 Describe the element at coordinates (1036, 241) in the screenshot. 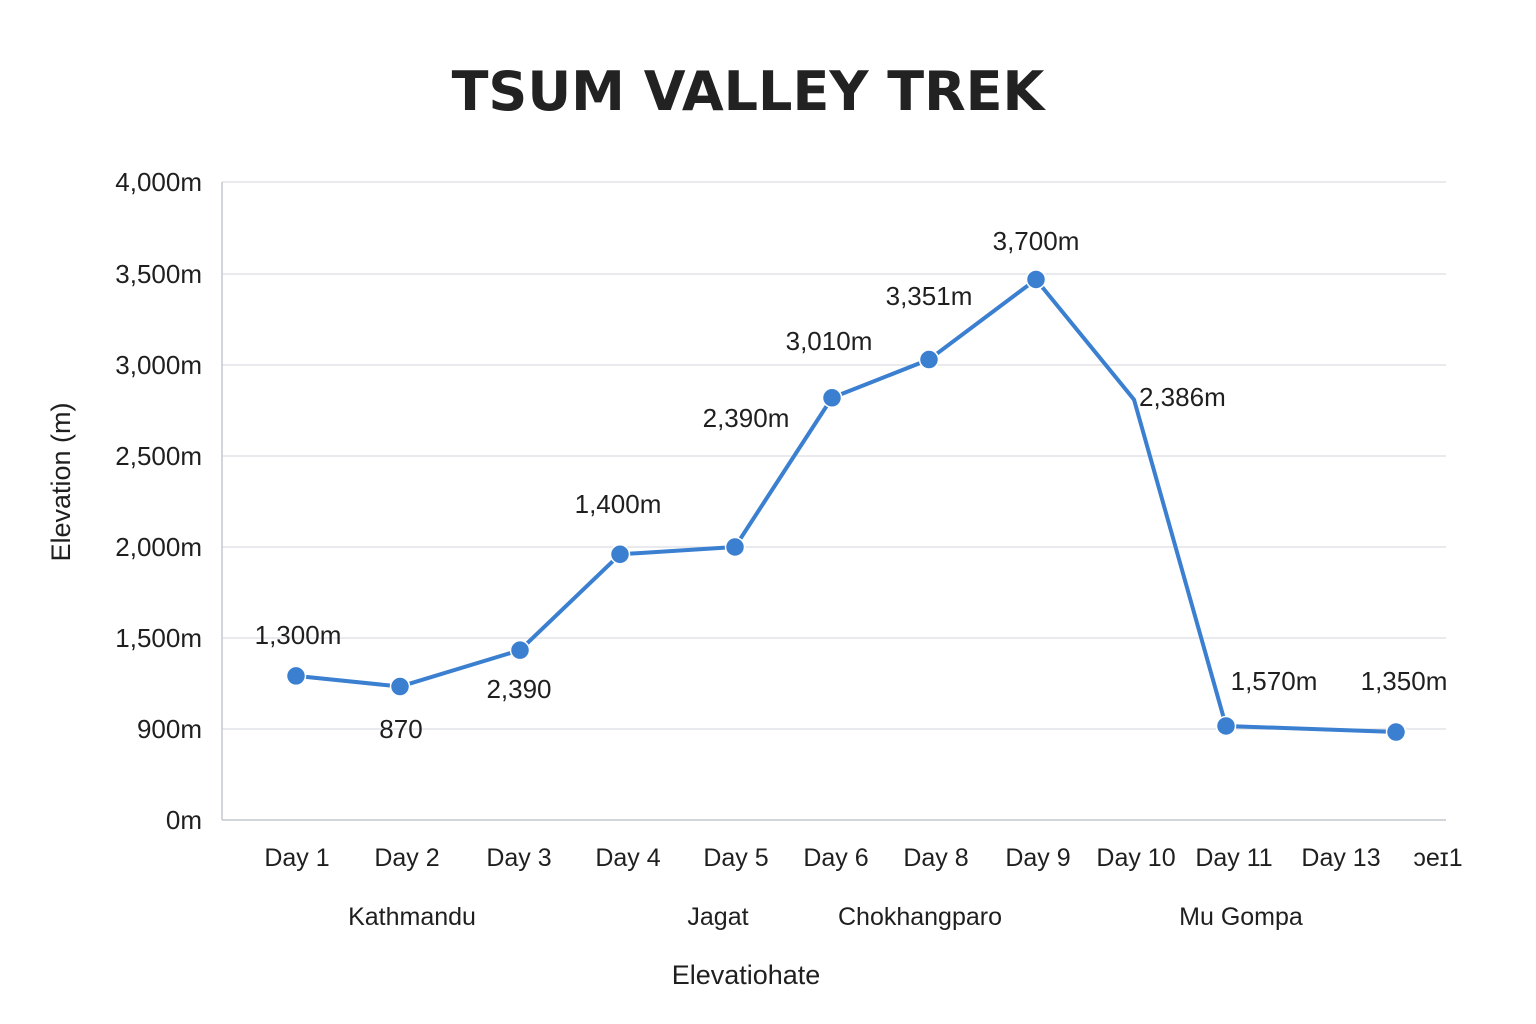

I see `data-label: 3,700m` at that location.